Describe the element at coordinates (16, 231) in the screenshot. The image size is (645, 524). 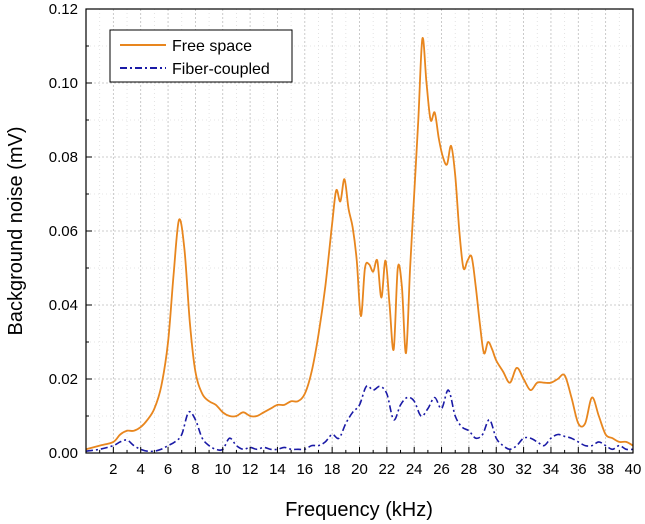
I see `y-axis-label: Background noise (mV)` at that location.